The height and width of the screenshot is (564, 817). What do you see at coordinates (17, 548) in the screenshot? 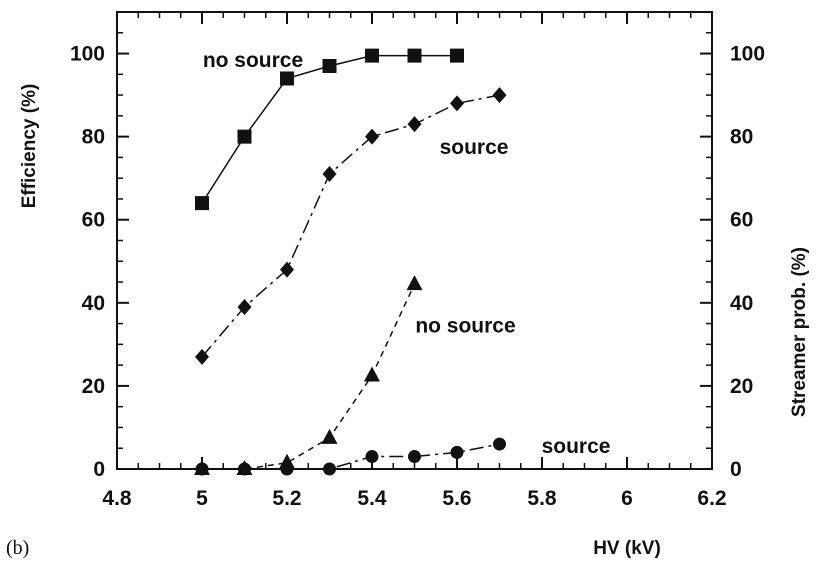
I see `panel-label: (b)` at bounding box center [17, 548].